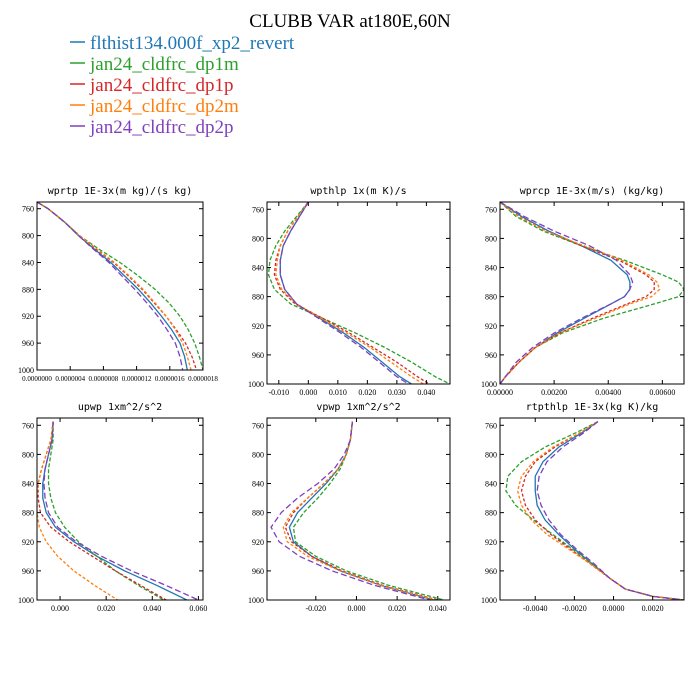 This screenshot has width=700, height=700. What do you see at coordinates (574, 608) in the screenshot?
I see `x-tick-label: -0.0020` at bounding box center [574, 608].